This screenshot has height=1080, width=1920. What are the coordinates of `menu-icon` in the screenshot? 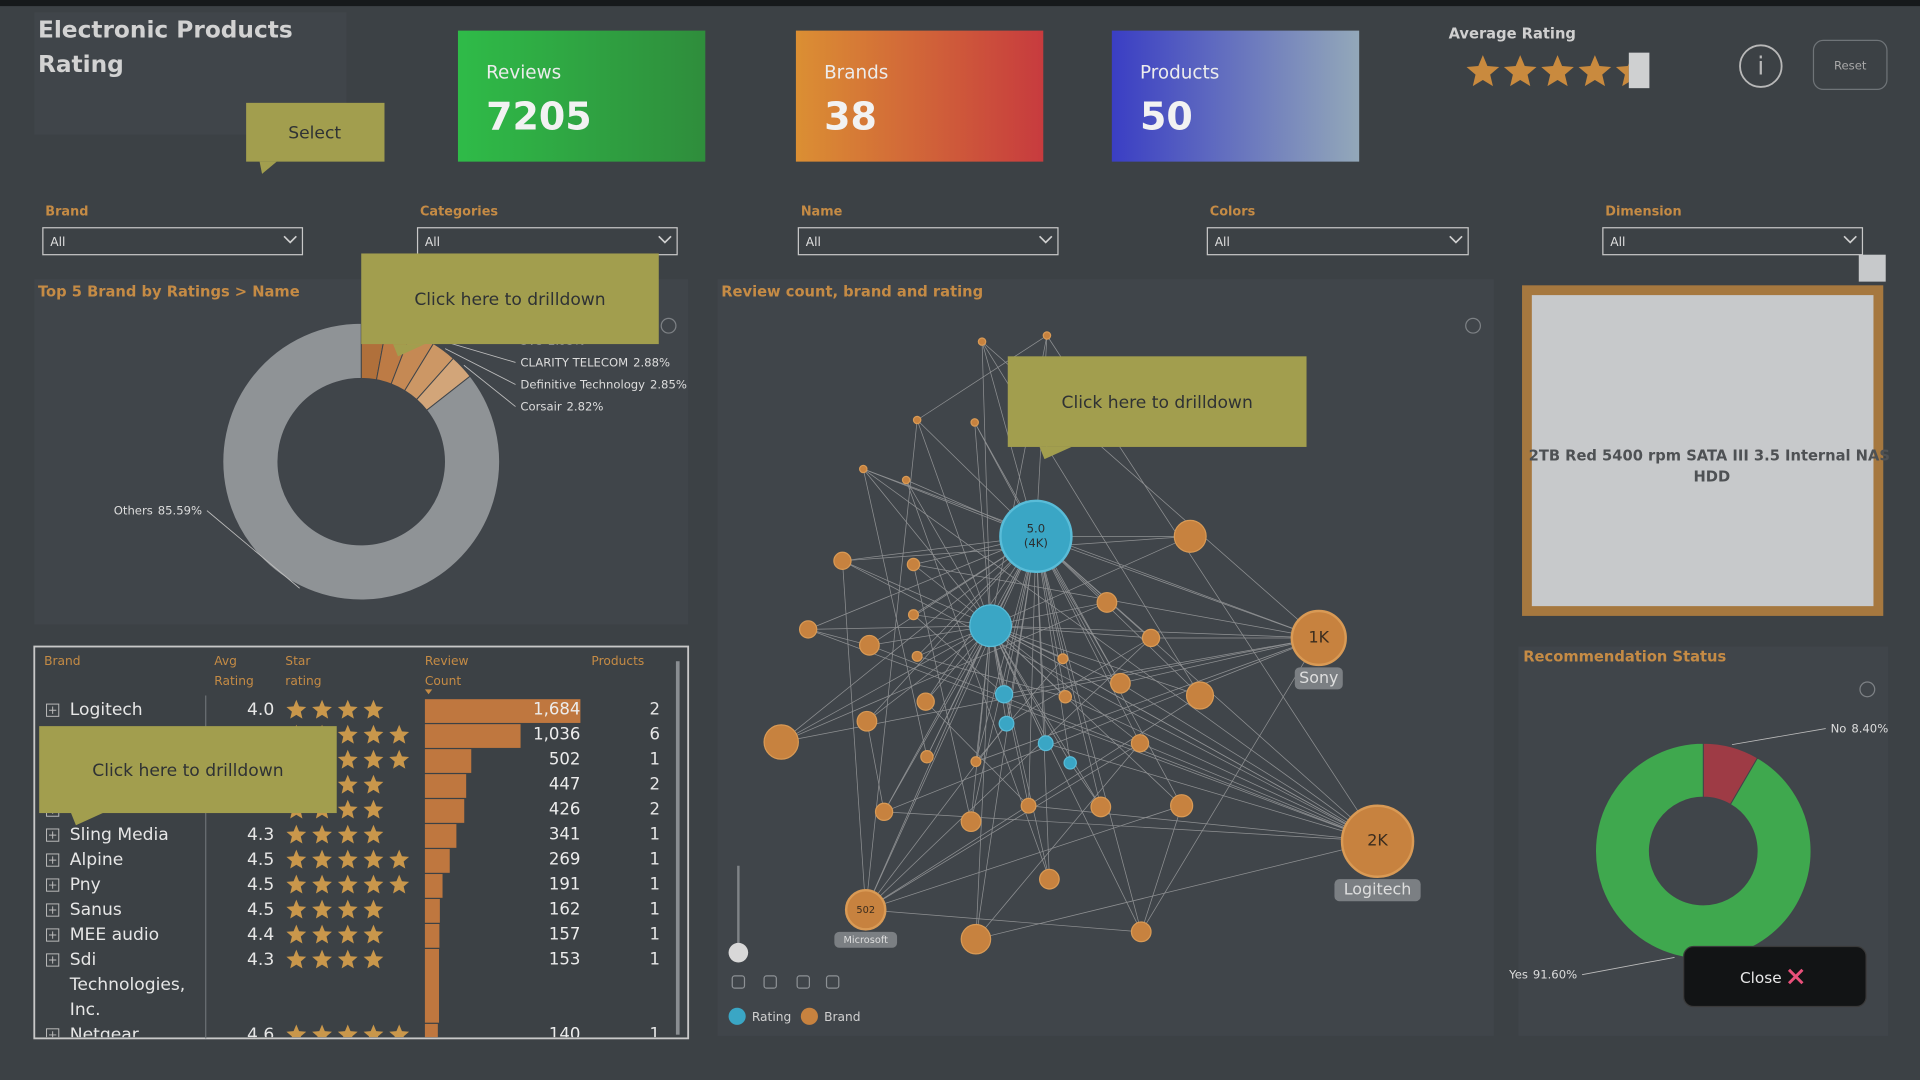 It's located at (1872, 268).